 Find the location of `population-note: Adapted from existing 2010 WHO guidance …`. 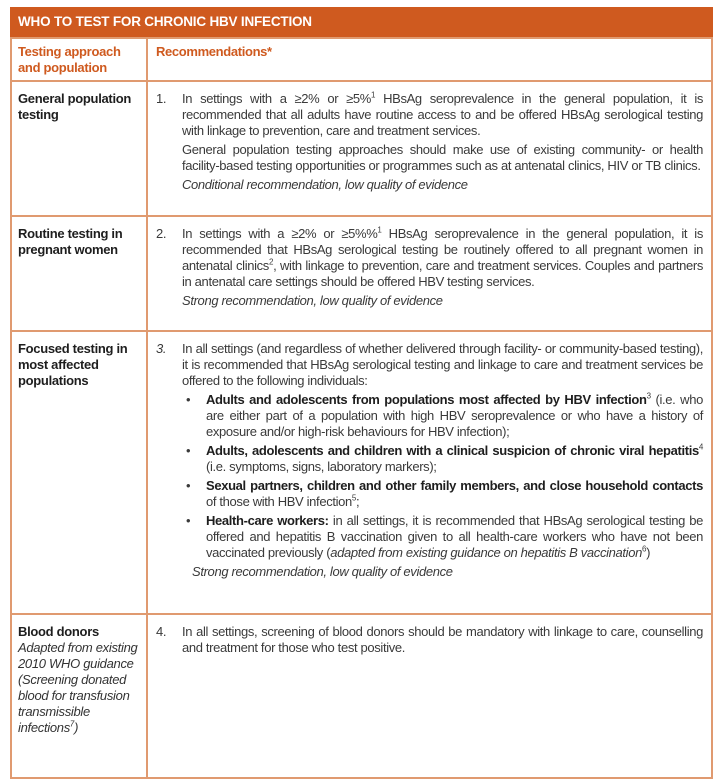

population-note: Adapted from existing 2010 WHO guidance … is located at coordinates (78, 687).